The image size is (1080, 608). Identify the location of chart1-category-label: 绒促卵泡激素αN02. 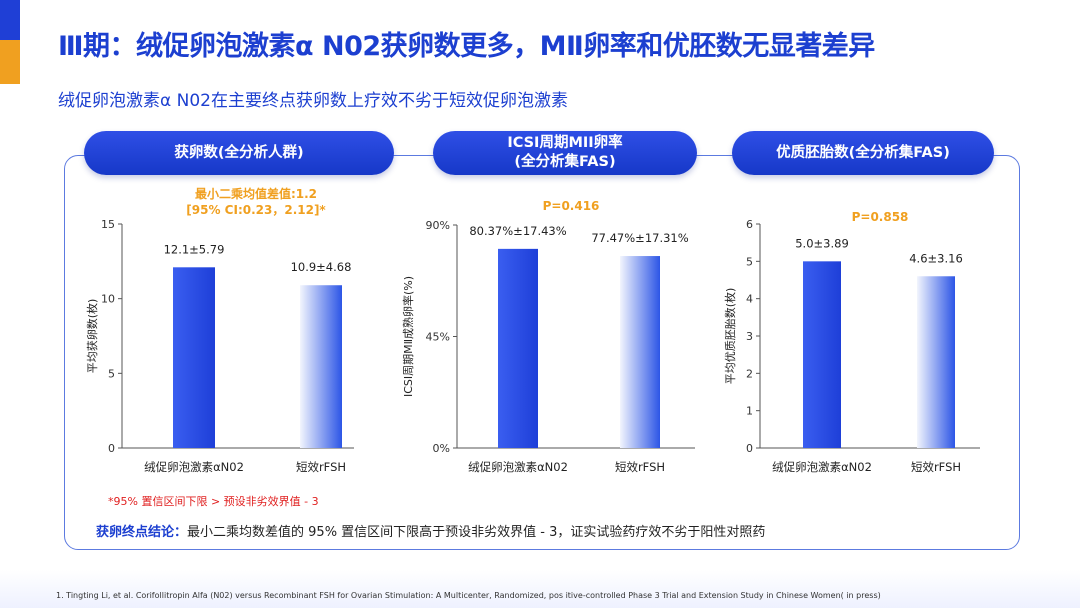
(194, 467).